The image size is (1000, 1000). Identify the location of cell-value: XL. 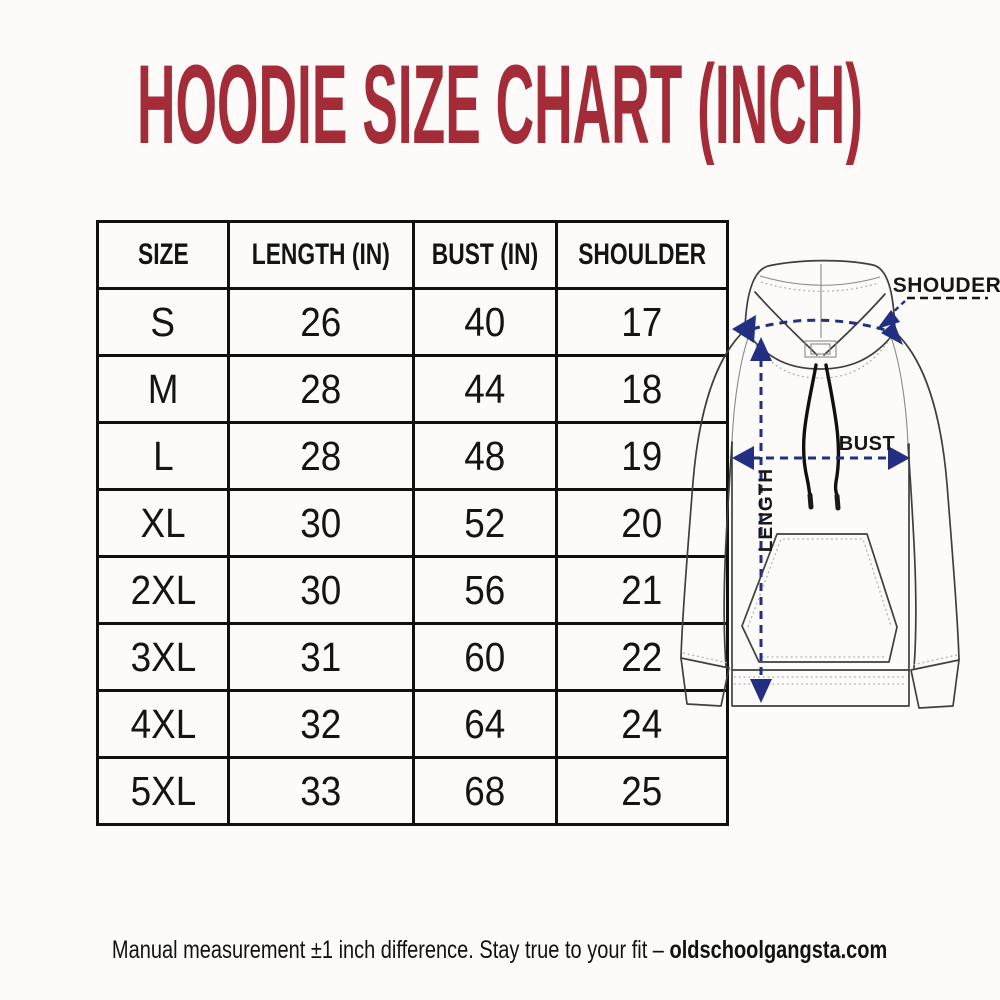
(163, 522).